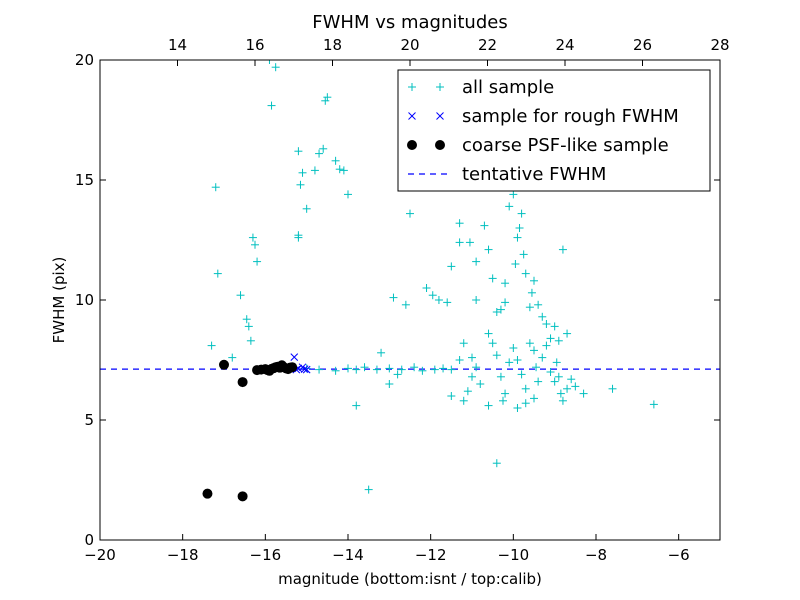  What do you see at coordinates (642, 45) in the screenshot?
I see `top-tick-label: 26` at bounding box center [642, 45].